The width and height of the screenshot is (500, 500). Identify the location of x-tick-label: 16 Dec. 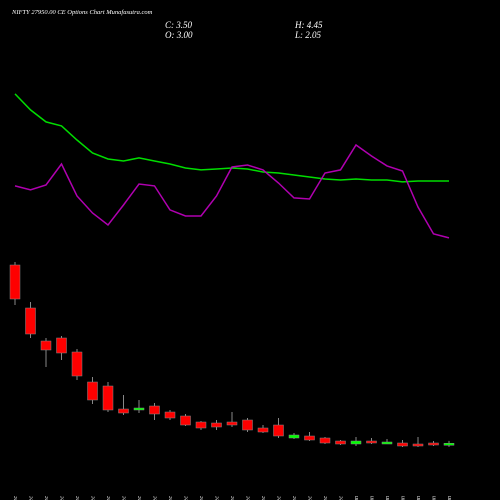
(187, 498).